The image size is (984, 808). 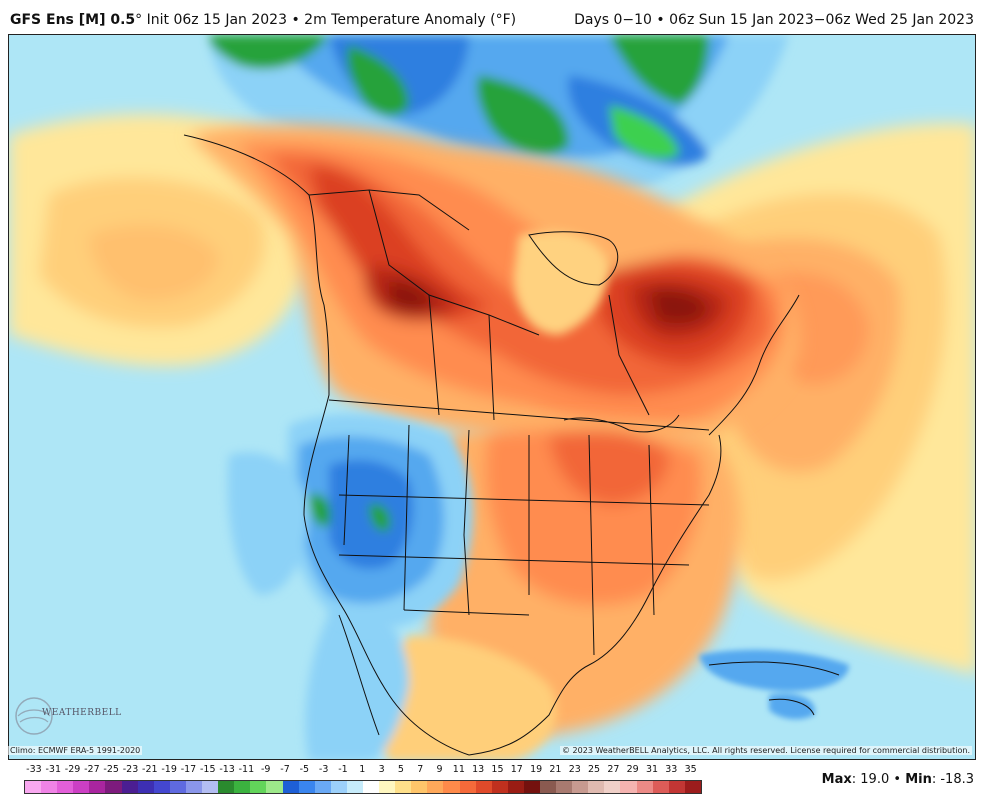 I want to click on us-warm-anomaly, so click(x=585, y=577).